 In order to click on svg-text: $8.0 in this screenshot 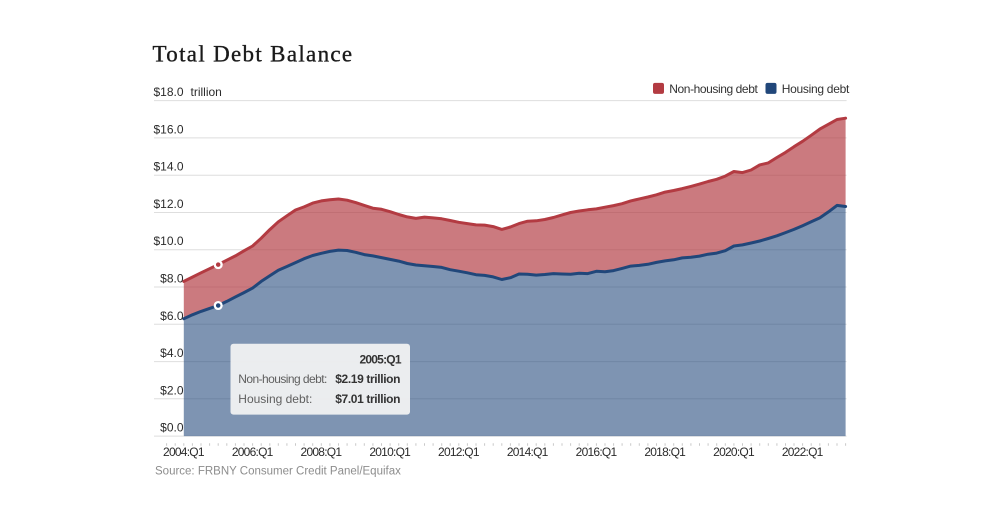, I will do `click(172, 279)`.